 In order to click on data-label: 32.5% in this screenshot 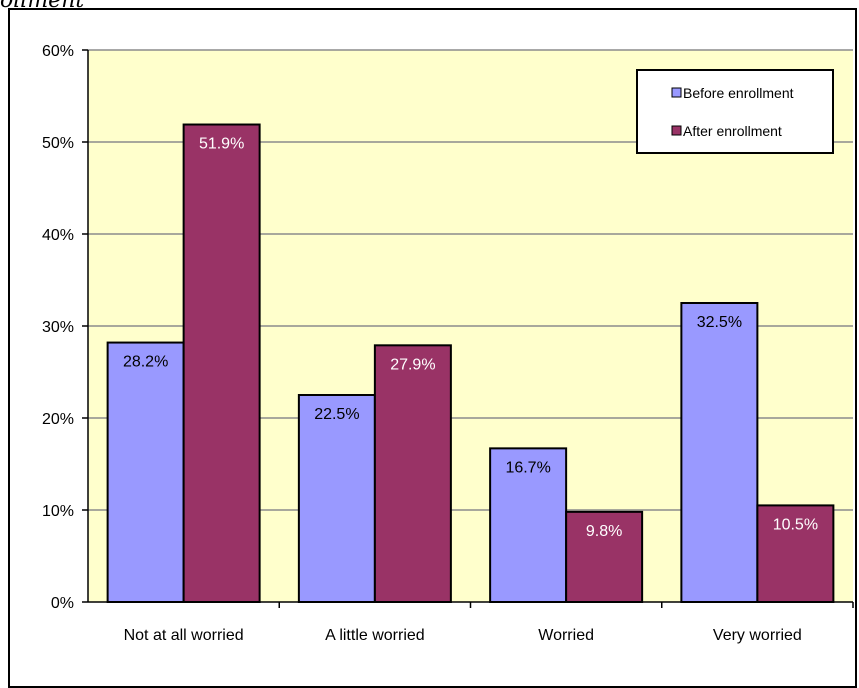, I will do `click(719, 322)`.